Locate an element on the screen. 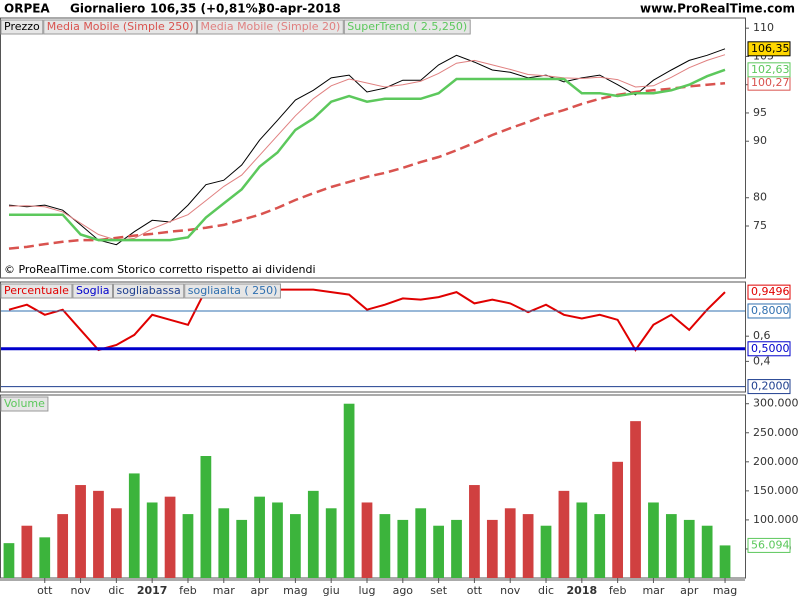  legend-item: sogliabassa is located at coordinates (149, 291).